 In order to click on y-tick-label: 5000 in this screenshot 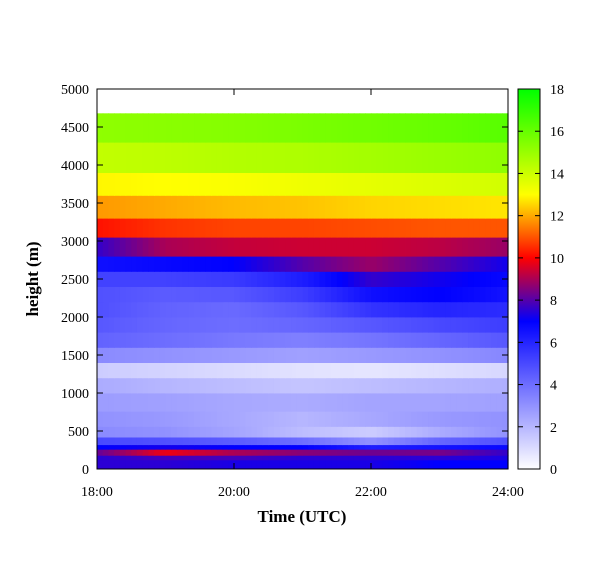, I will do `click(75, 90)`.